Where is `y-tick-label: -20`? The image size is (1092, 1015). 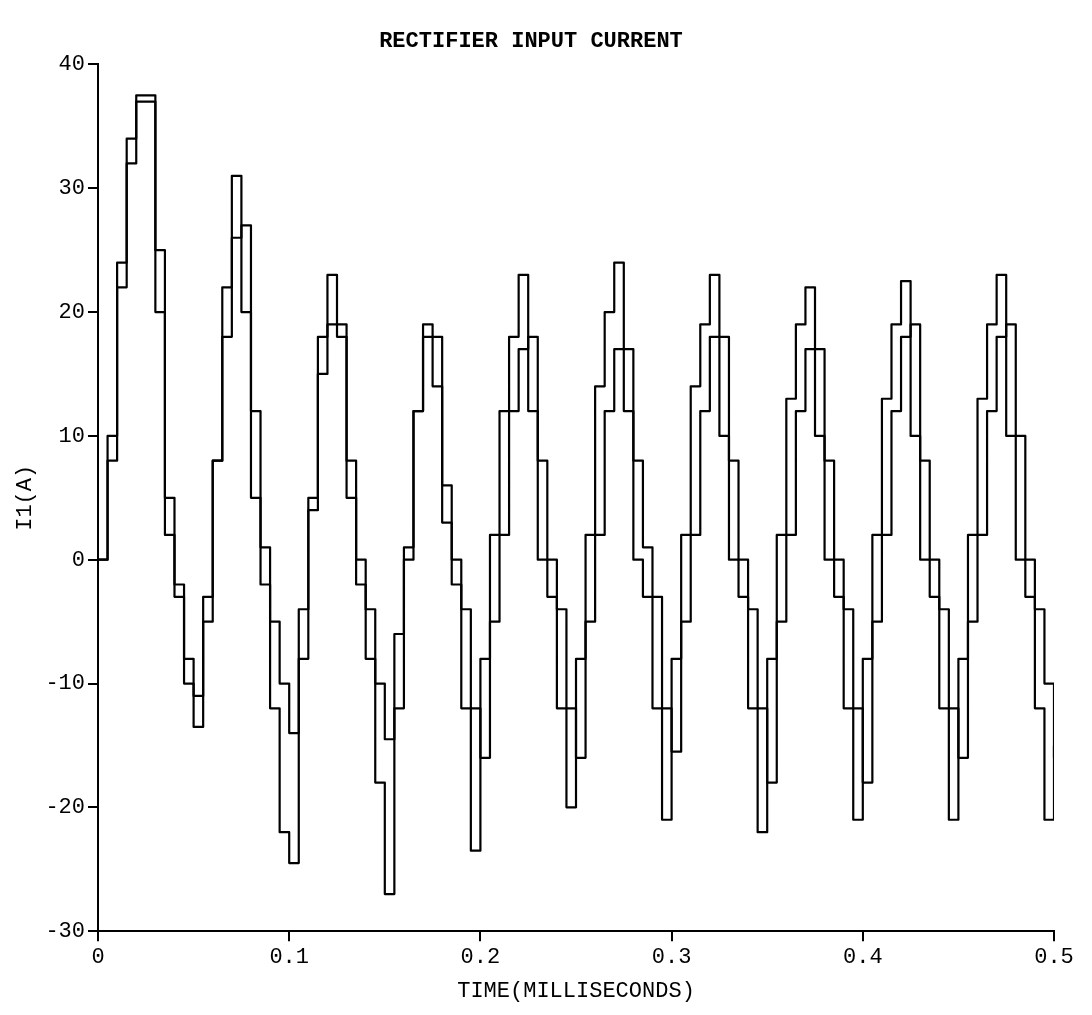 y-tick-label: -20 is located at coordinates (65, 808).